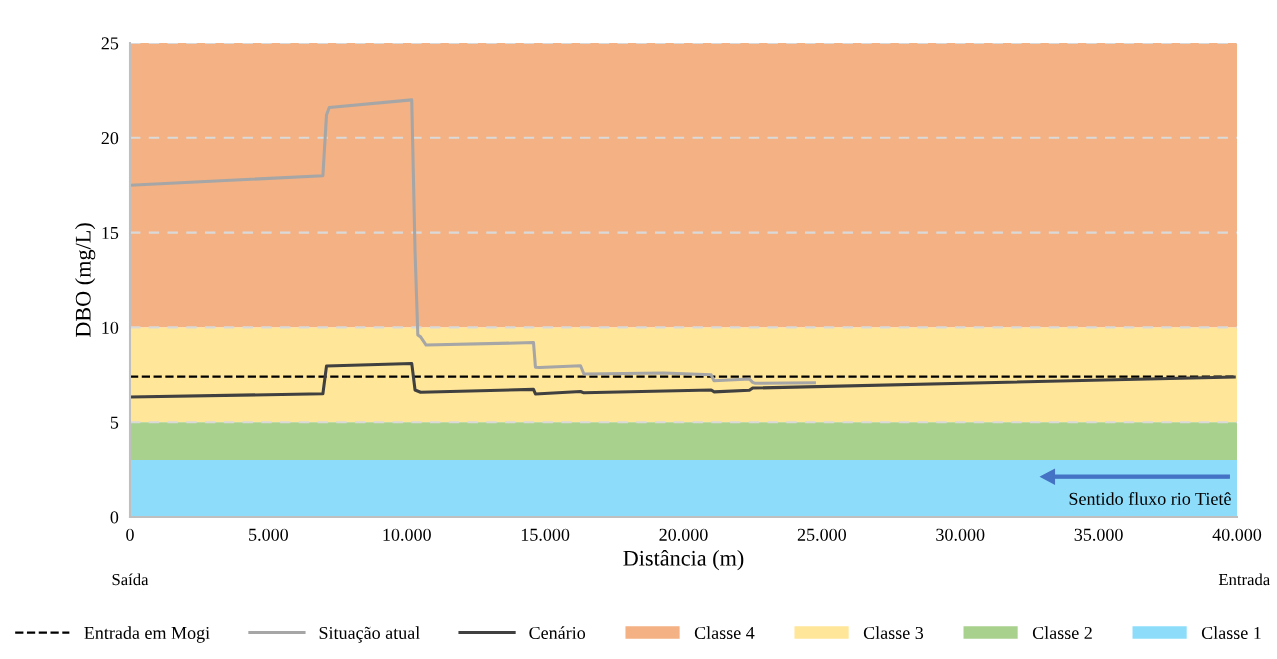 The image size is (1277, 659). I want to click on legend-label: Classe 1, so click(1231, 633).